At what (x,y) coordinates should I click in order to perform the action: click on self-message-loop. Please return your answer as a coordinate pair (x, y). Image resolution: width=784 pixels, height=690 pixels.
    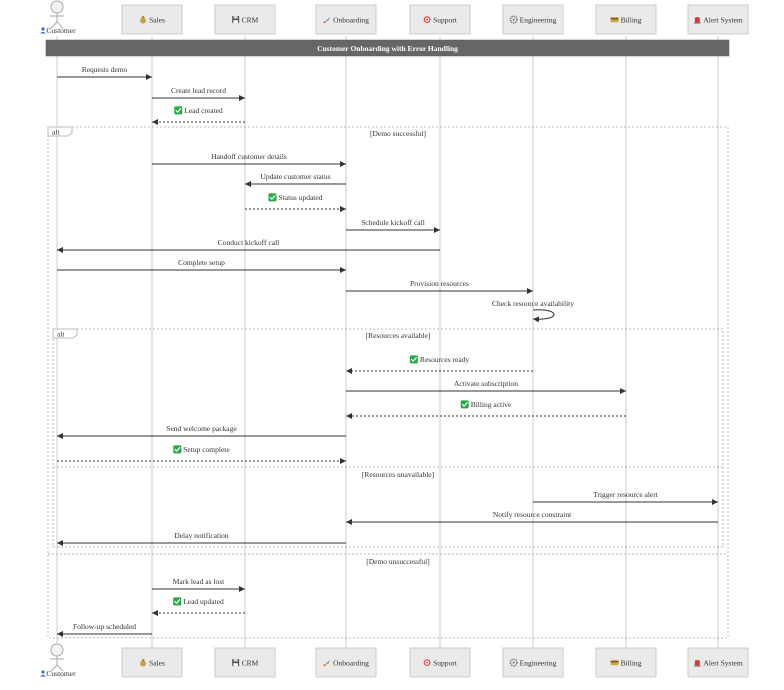
    Looking at the image, I should click on (543, 316).